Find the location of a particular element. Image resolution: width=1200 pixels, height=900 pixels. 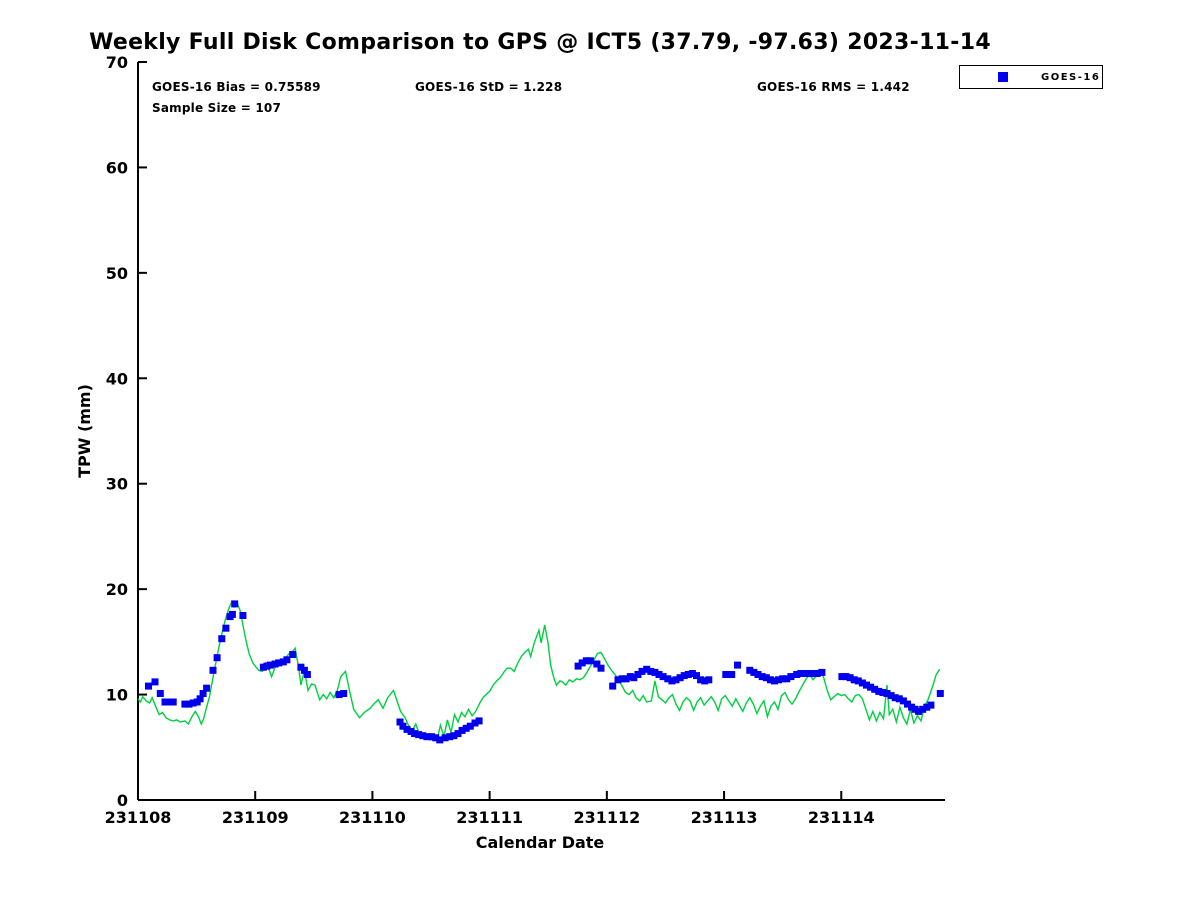

y-tick-label: 70 is located at coordinates (117, 62).